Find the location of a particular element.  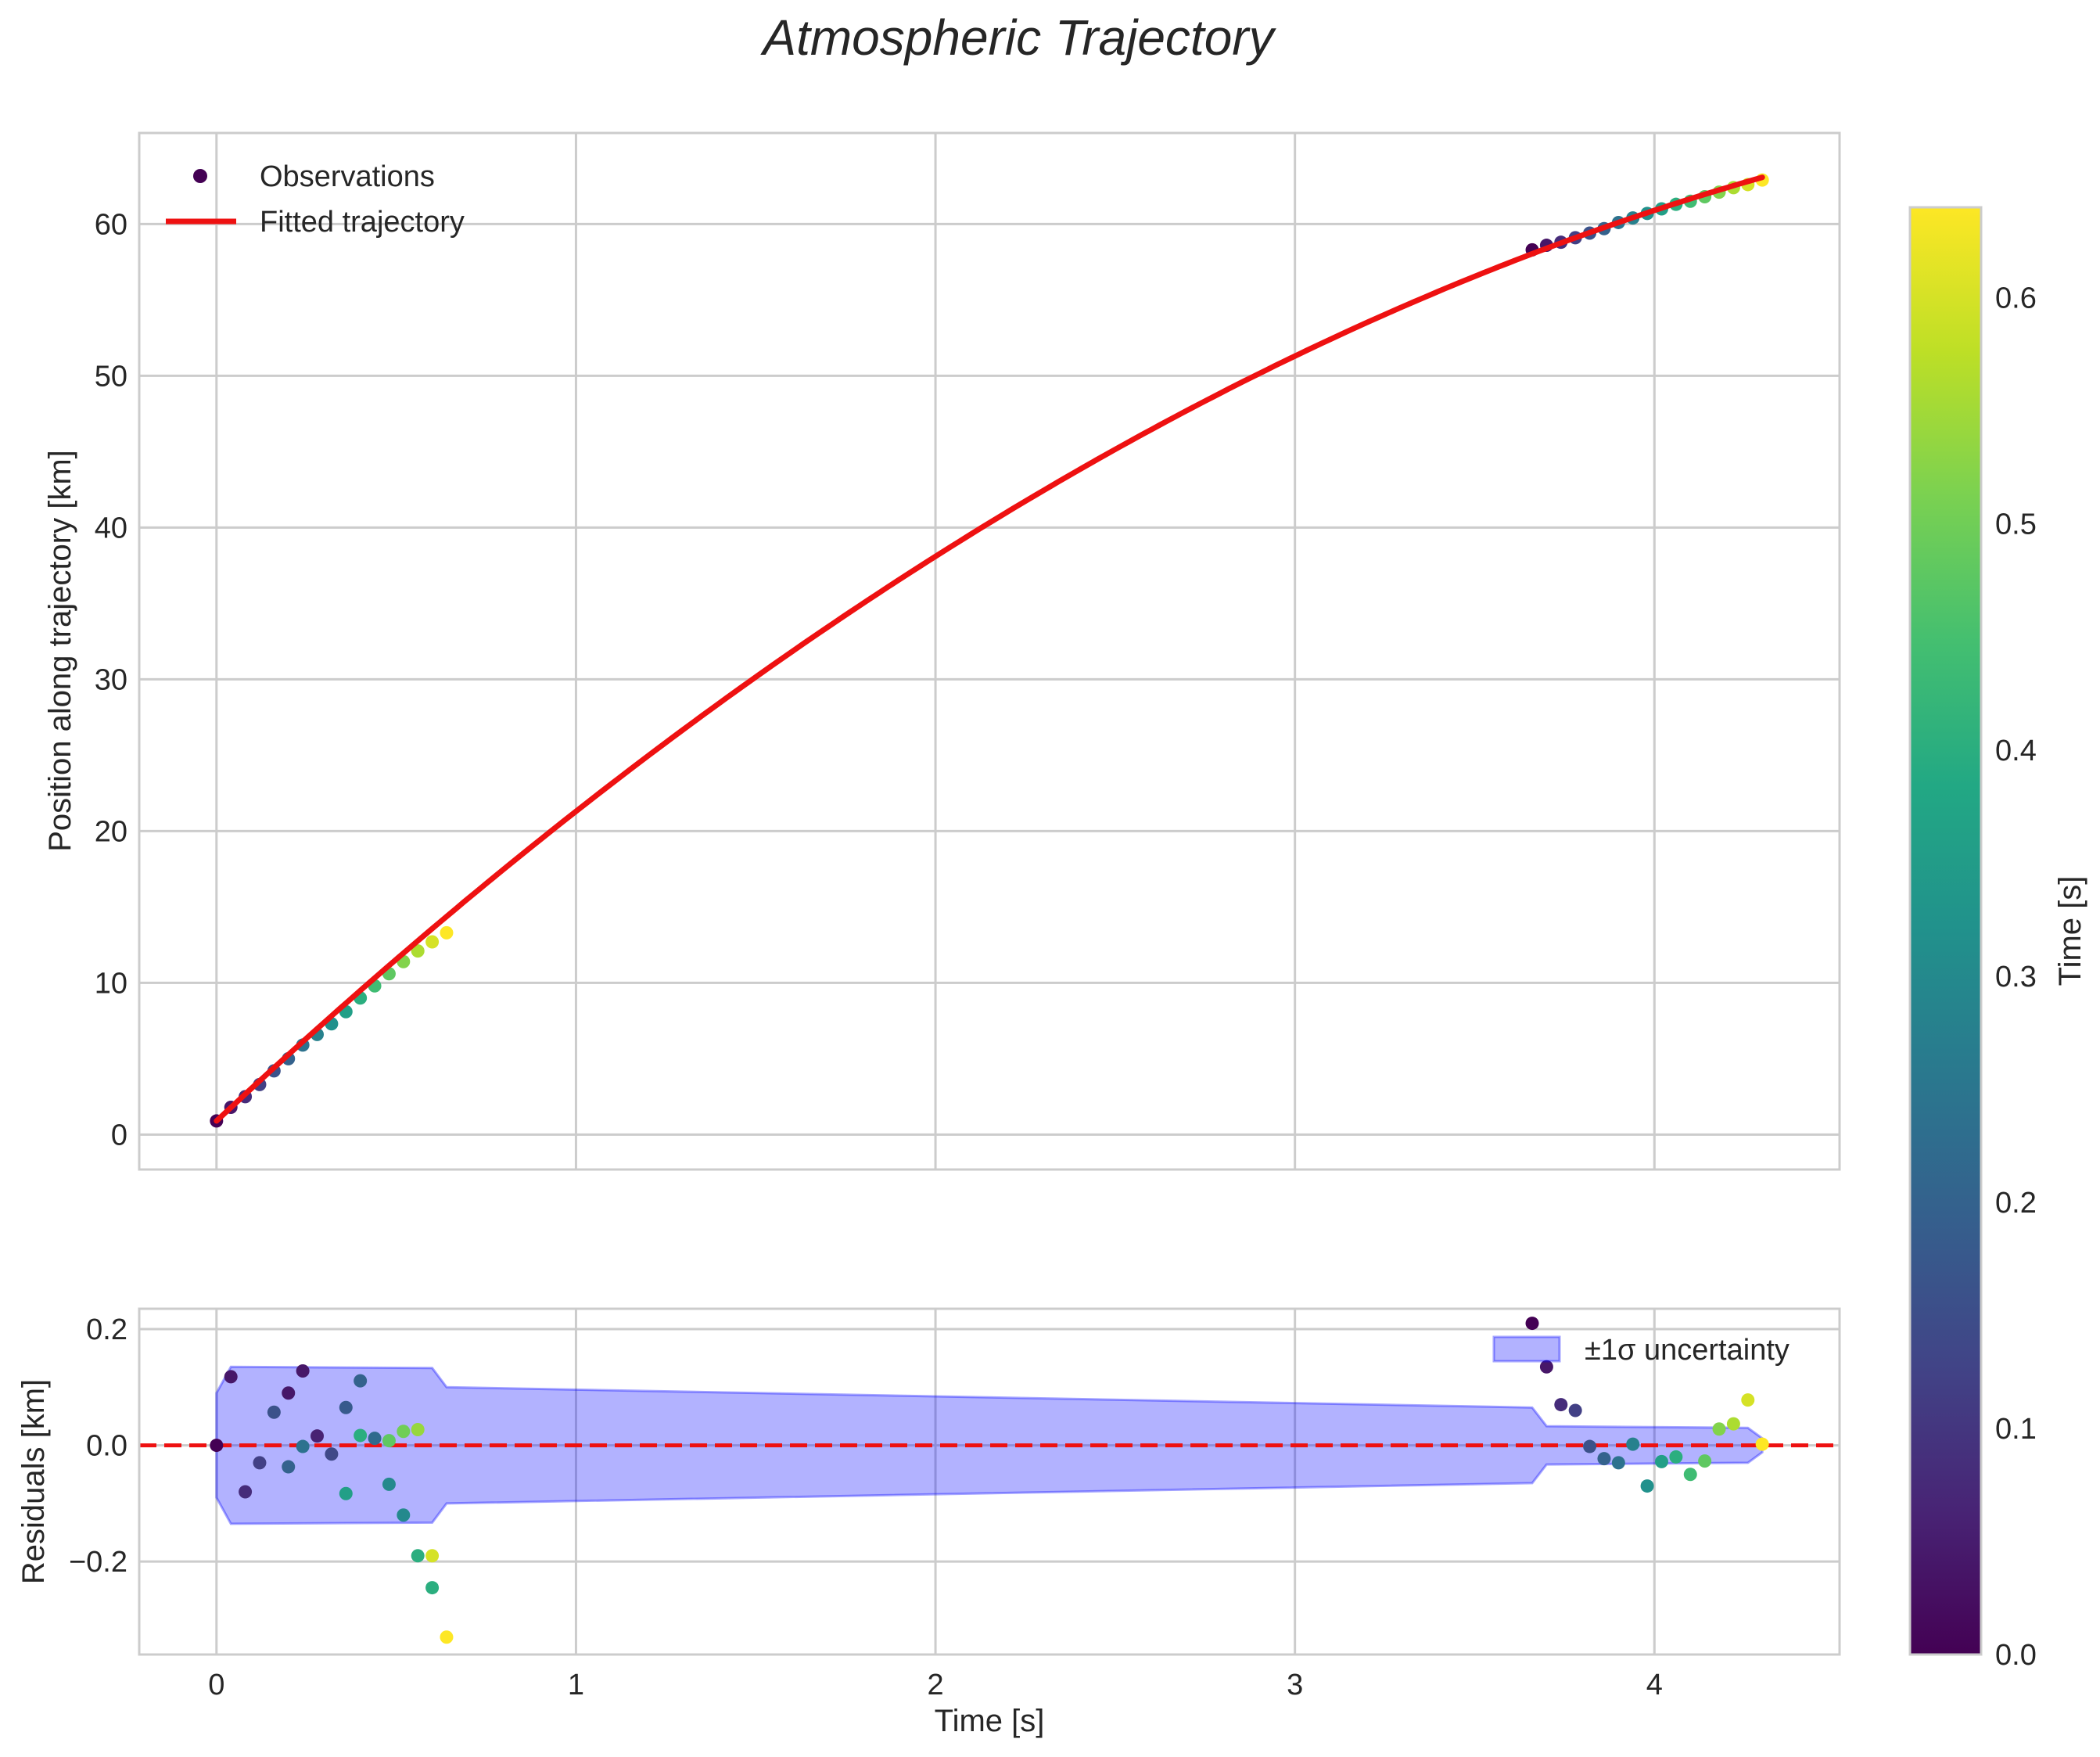

position-y-axis-label: Position along trajectory [km] is located at coordinates (60, 651).